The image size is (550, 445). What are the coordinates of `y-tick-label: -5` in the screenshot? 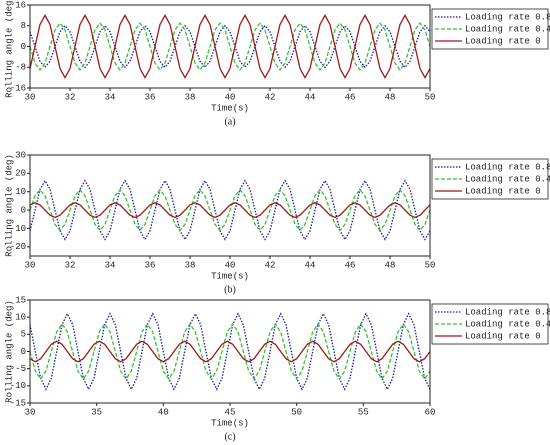 It's located at (20, 369).